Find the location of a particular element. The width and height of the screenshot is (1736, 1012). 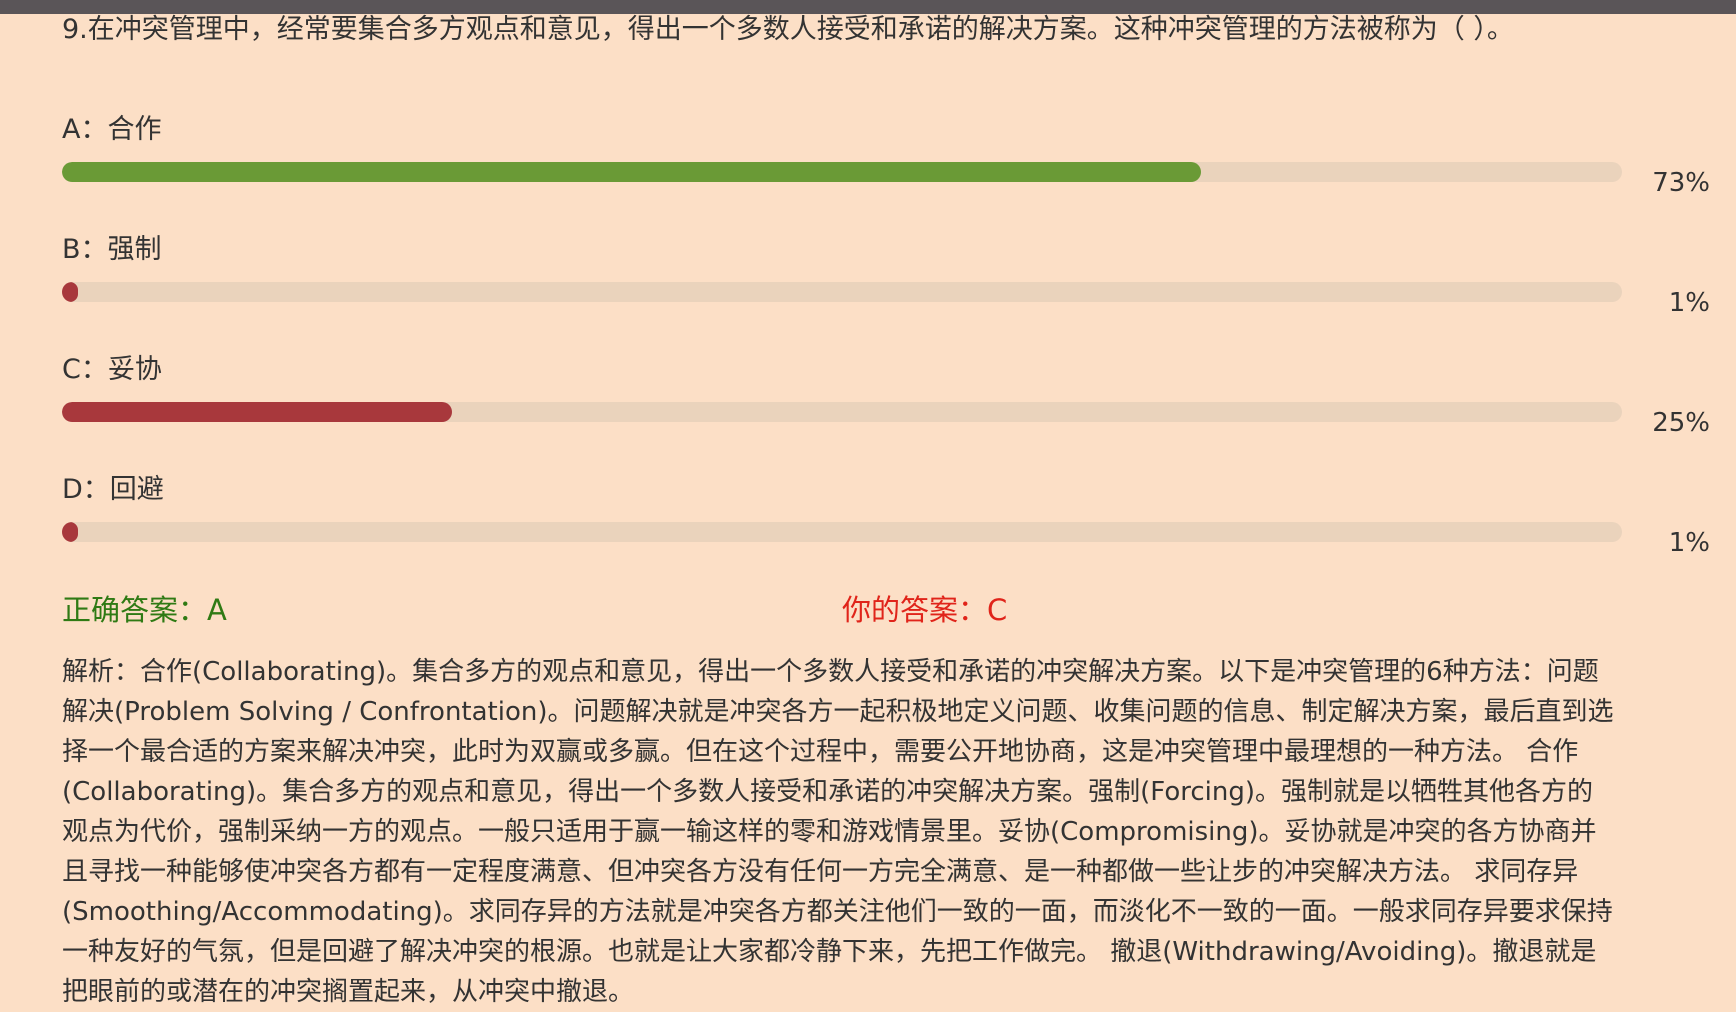

option-label: A：合作 is located at coordinates (112, 129).